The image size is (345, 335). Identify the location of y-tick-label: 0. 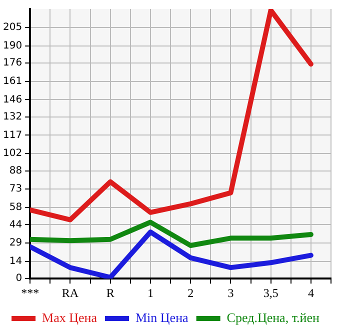
(19, 278).